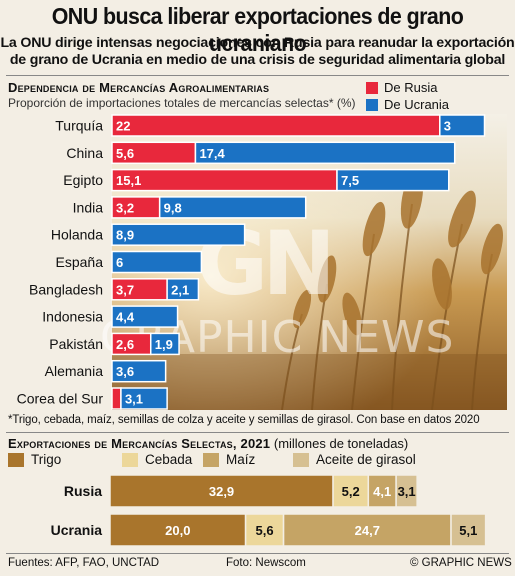  What do you see at coordinates (447, 126) in the screenshot?
I see `chart1-value-ukraine: 3` at bounding box center [447, 126].